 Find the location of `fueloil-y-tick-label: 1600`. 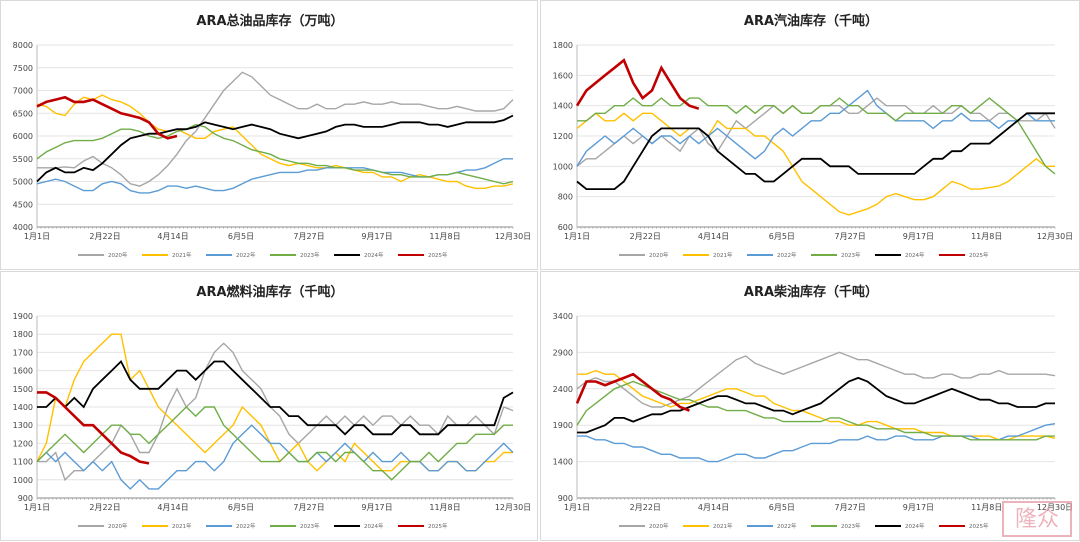

fueloil-y-tick-label: 1600 is located at coordinates (23, 371).